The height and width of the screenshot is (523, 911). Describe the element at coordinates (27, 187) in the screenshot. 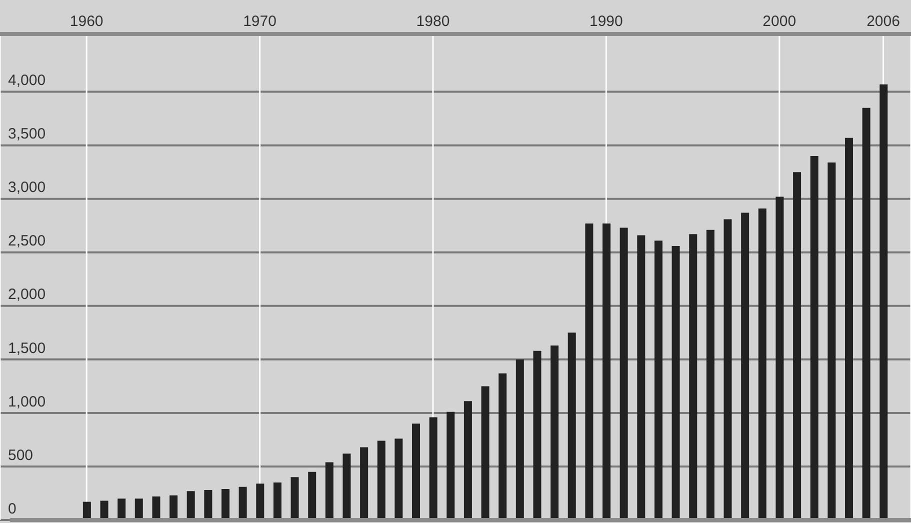

I see `y-tick-label: 3,000` at that location.